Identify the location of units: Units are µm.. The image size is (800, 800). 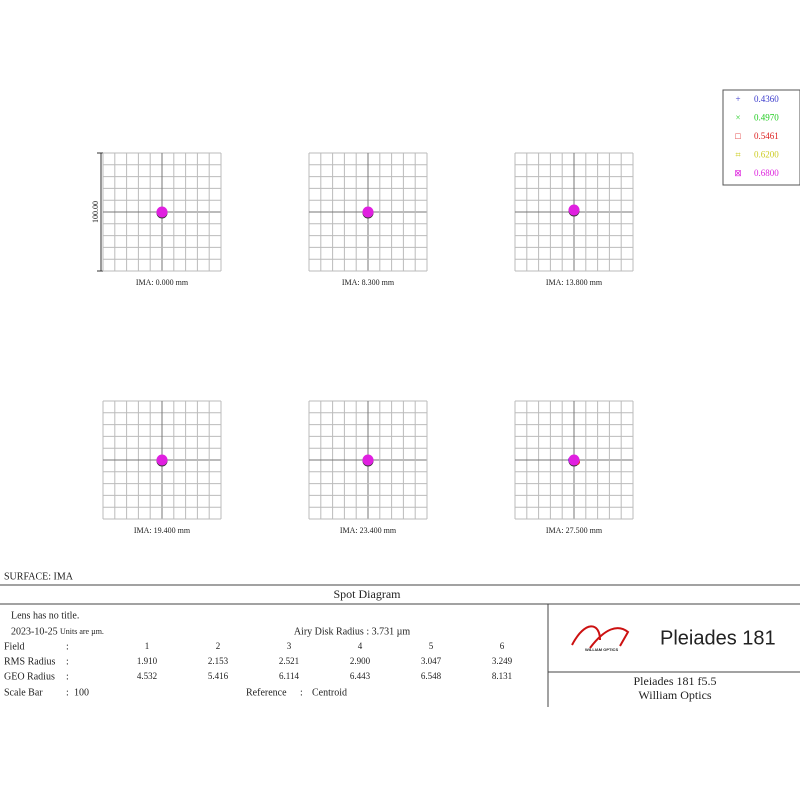
(82, 631).